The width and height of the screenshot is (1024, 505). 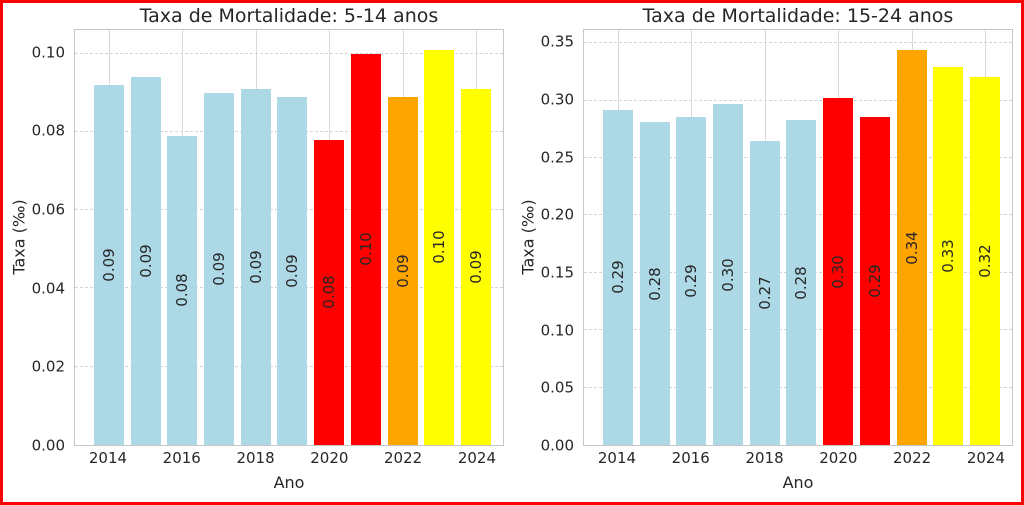 I want to click on y-tick-label: 0.15, so click(x=557, y=272).